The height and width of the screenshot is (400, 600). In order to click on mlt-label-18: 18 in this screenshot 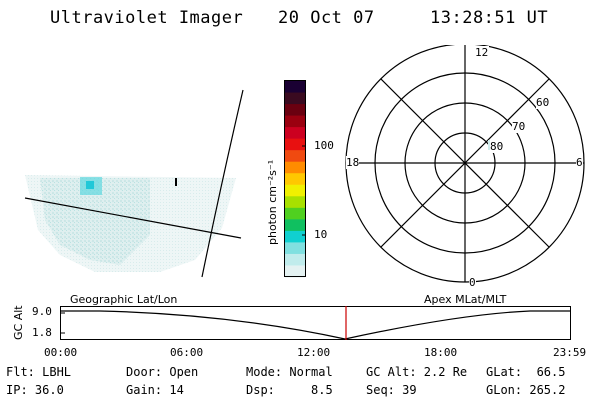, I will do `click(353, 162)`.